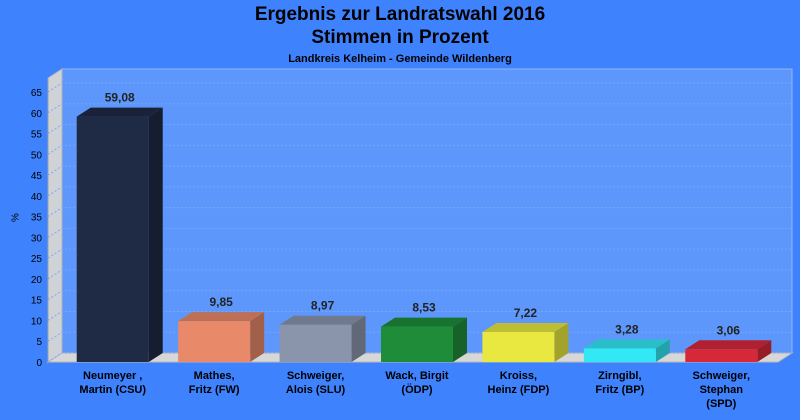  What do you see at coordinates (37, 155) in the screenshot?
I see `y-tick-label: 50` at bounding box center [37, 155].